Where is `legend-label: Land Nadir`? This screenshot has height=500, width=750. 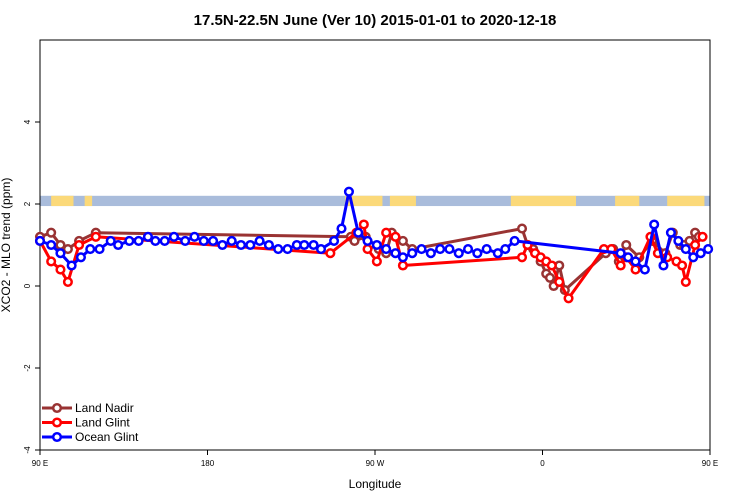 legend-label: Land Nadir is located at coordinates (104, 408).